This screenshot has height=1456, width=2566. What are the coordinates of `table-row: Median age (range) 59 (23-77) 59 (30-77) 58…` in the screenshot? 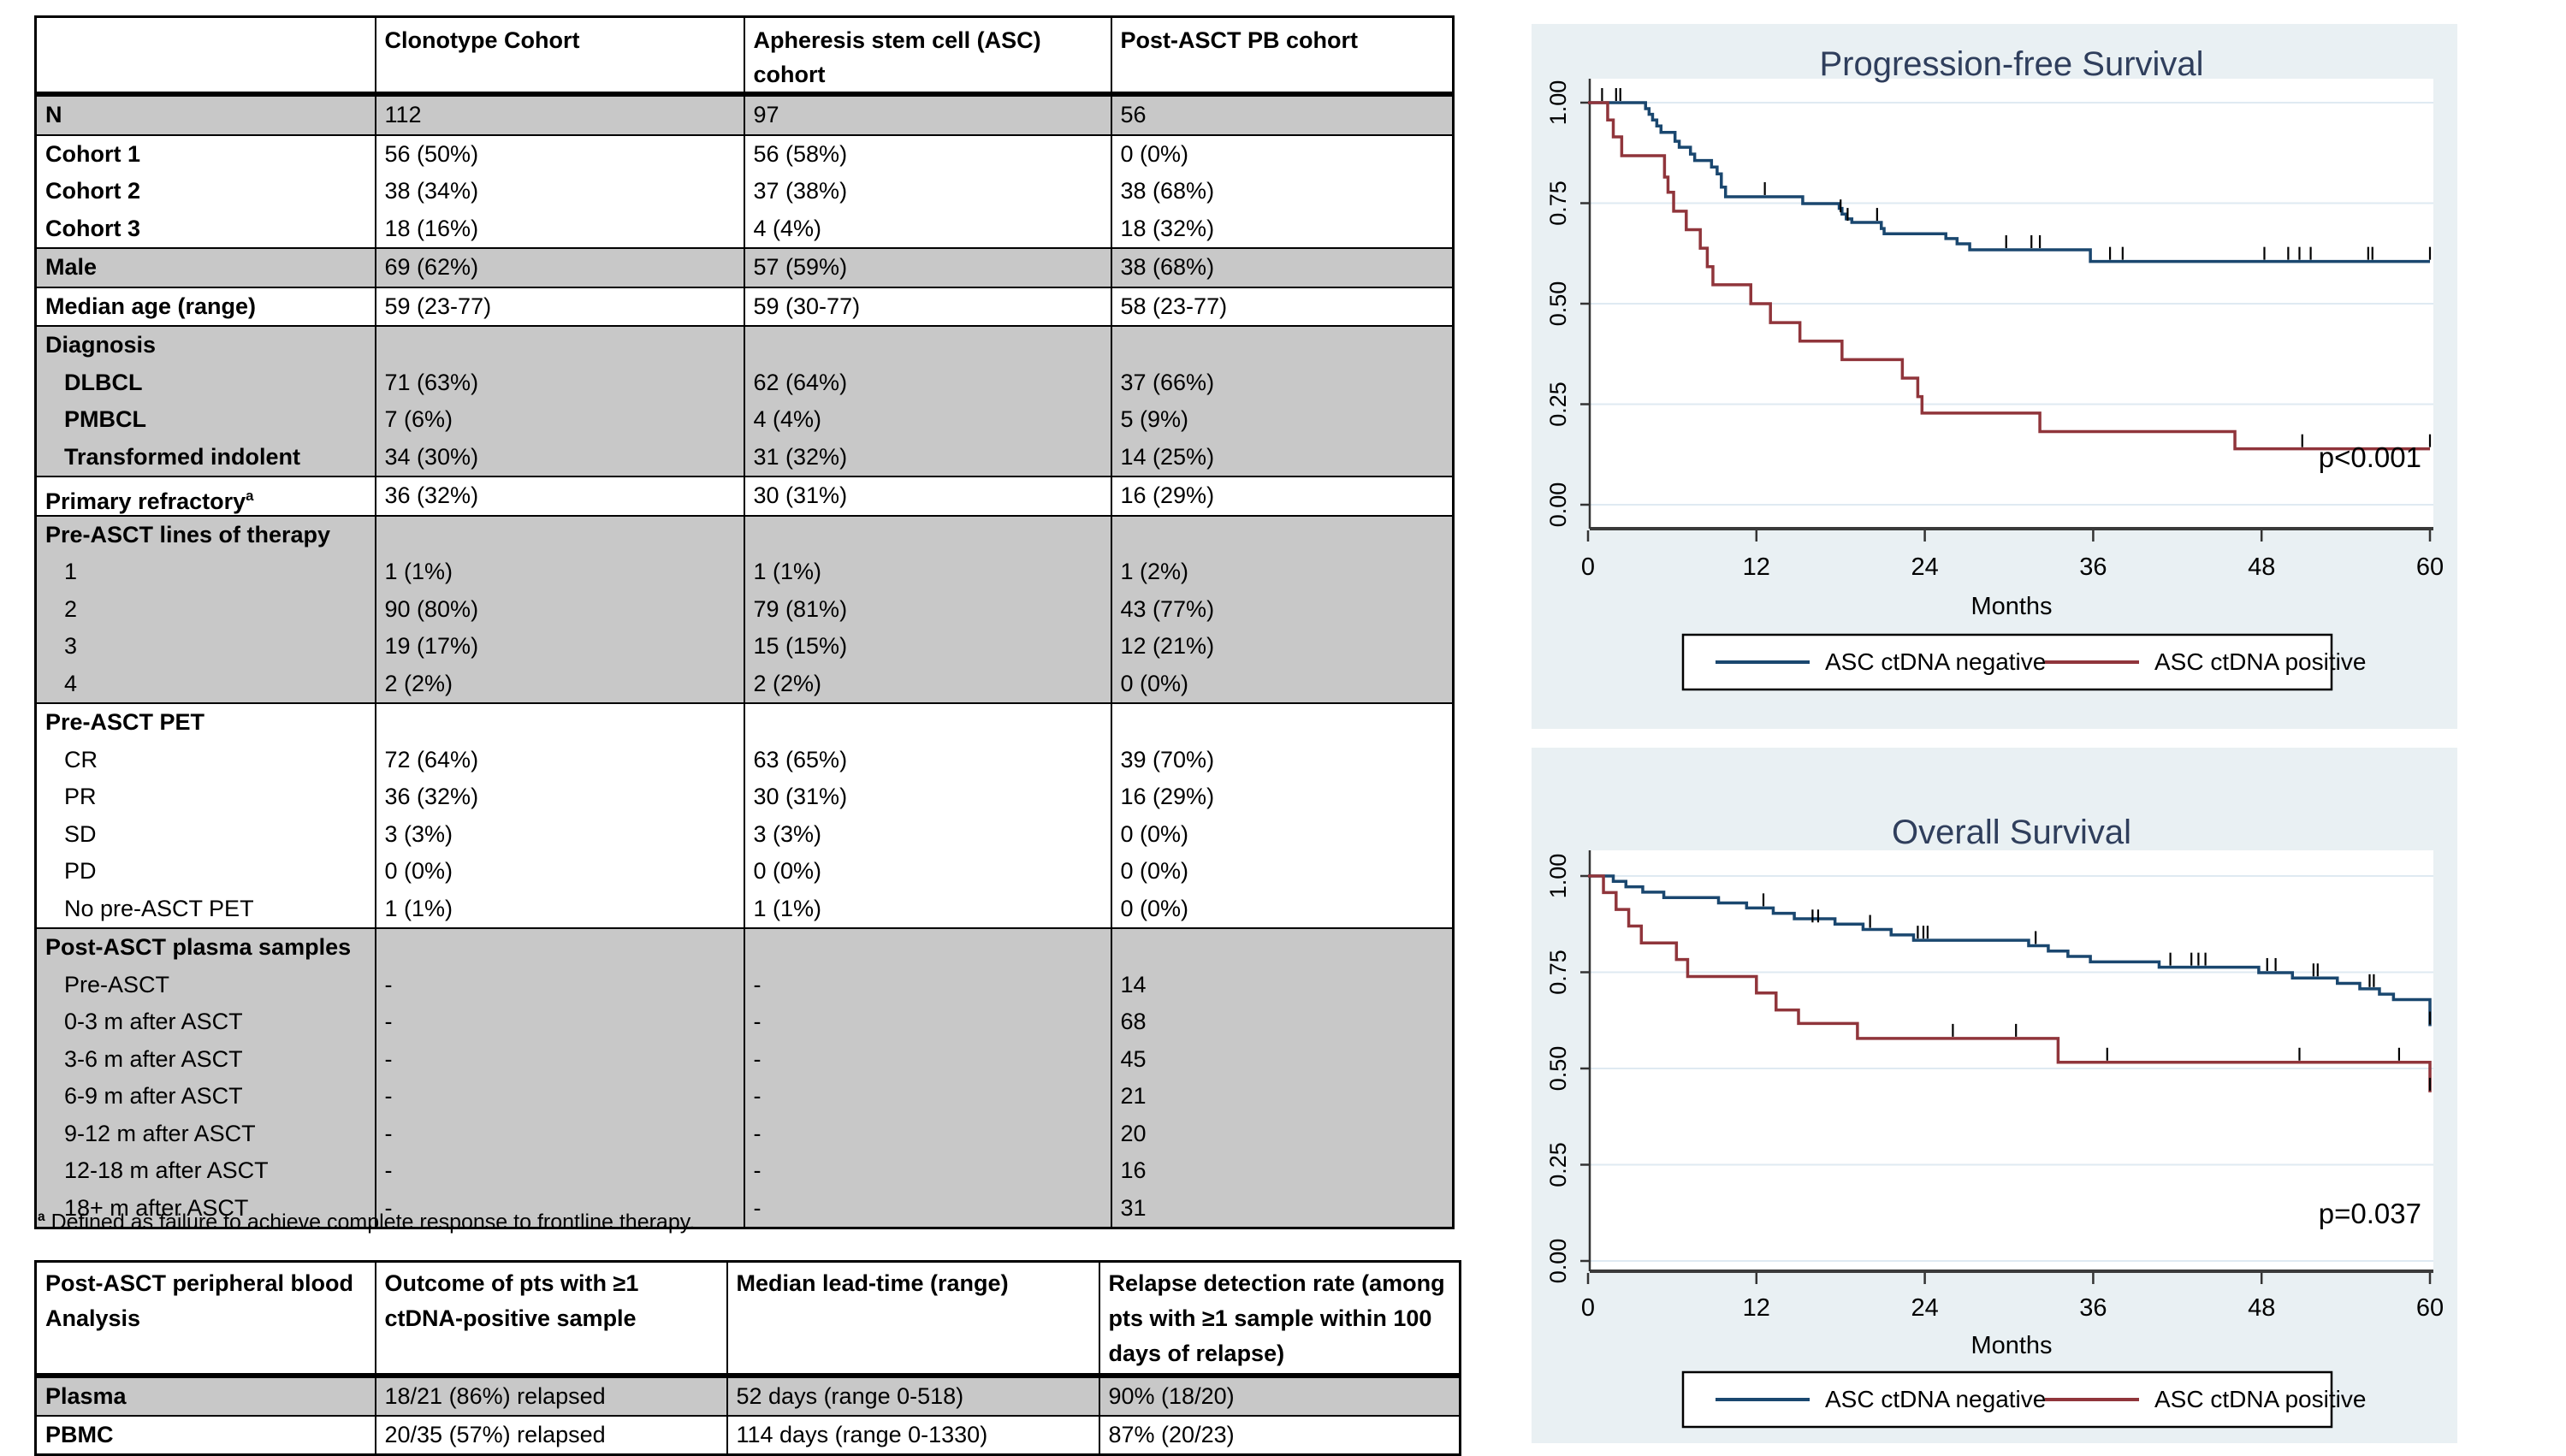 It's located at (744, 306).